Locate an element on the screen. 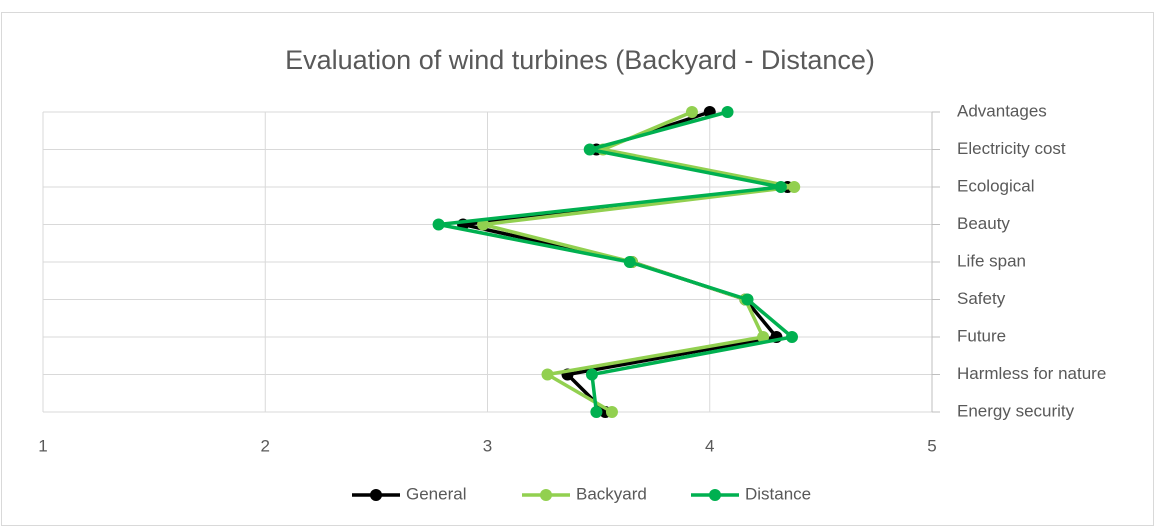 The width and height of the screenshot is (1156, 527). x-tick-label: 3 is located at coordinates (487, 445).